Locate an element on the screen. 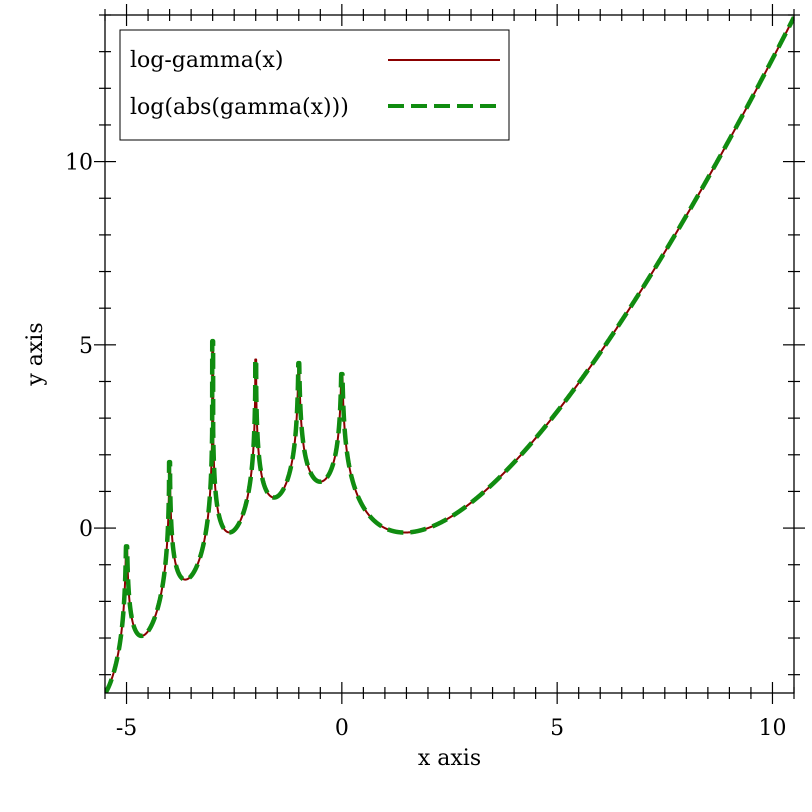 The width and height of the screenshot is (812, 812). x-tick-label: 0 is located at coordinates (342, 728).